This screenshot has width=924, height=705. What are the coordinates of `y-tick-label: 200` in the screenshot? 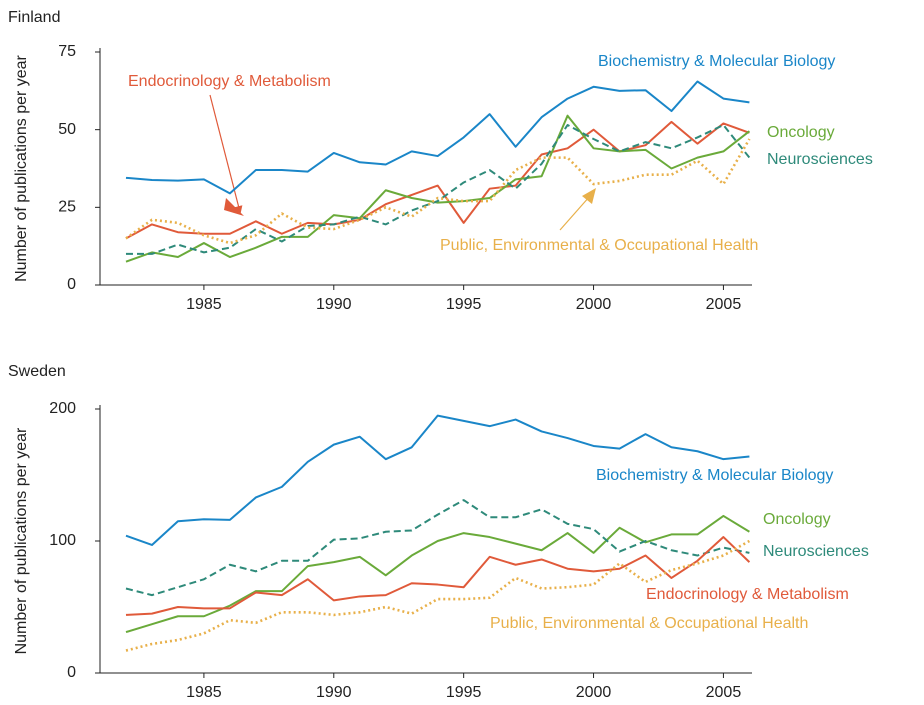 It's located at (62, 408).